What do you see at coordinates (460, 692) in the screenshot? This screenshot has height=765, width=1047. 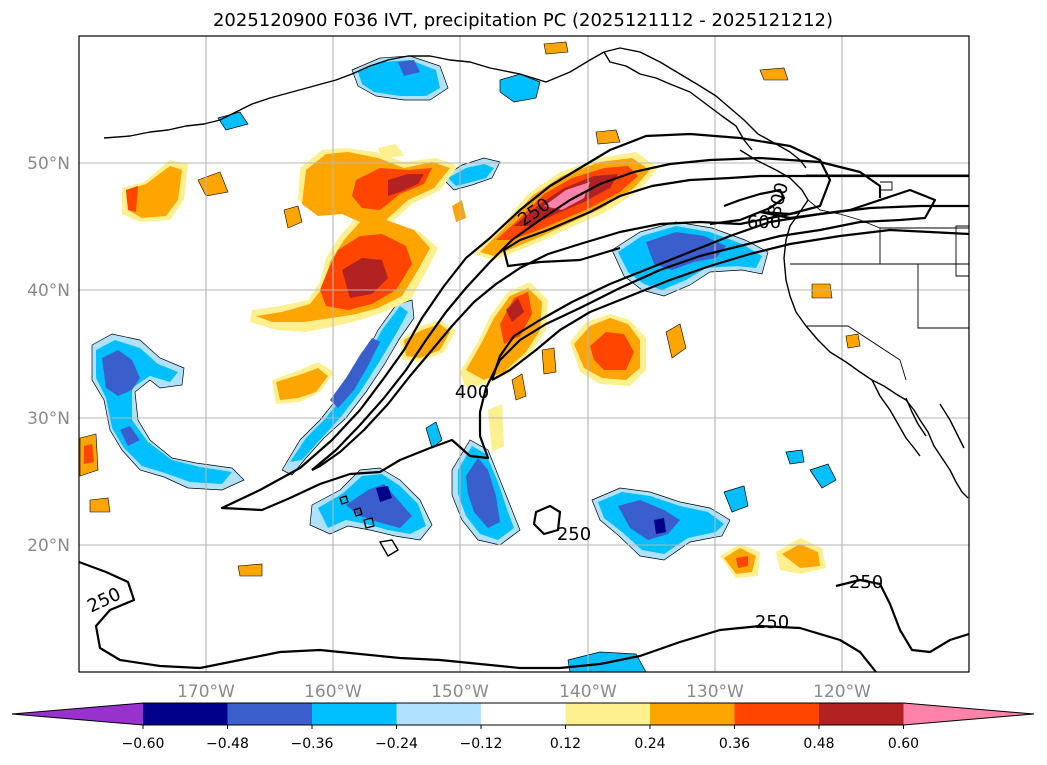 I see `lon-label-150w: 150°W` at bounding box center [460, 692].